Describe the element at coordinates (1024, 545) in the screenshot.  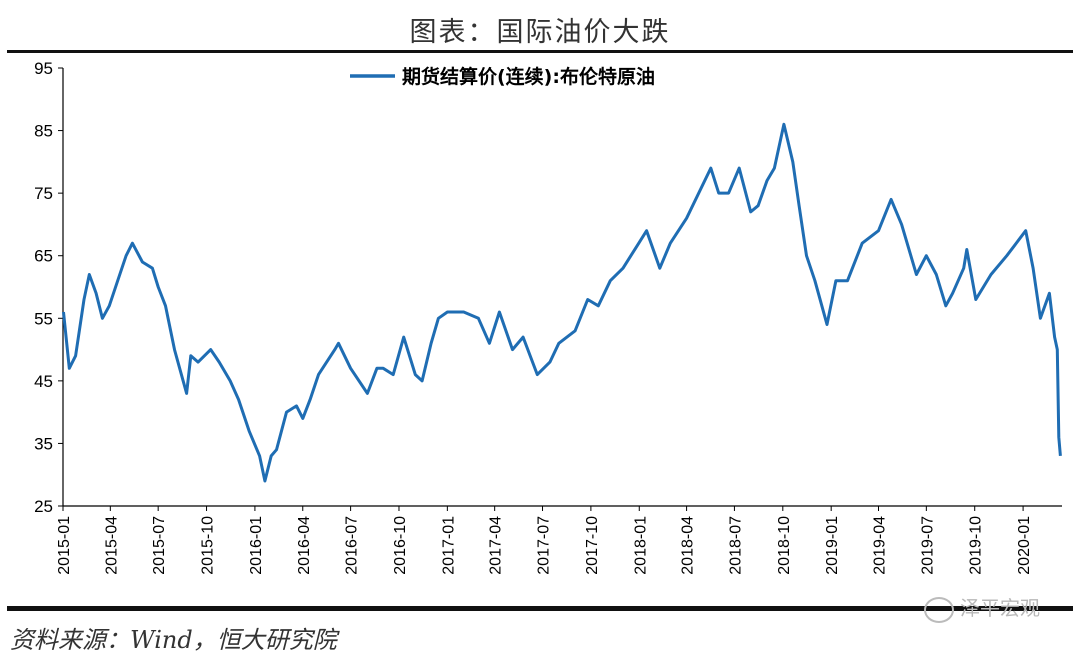
I see `x-tick-label: 2020-01` at that location.